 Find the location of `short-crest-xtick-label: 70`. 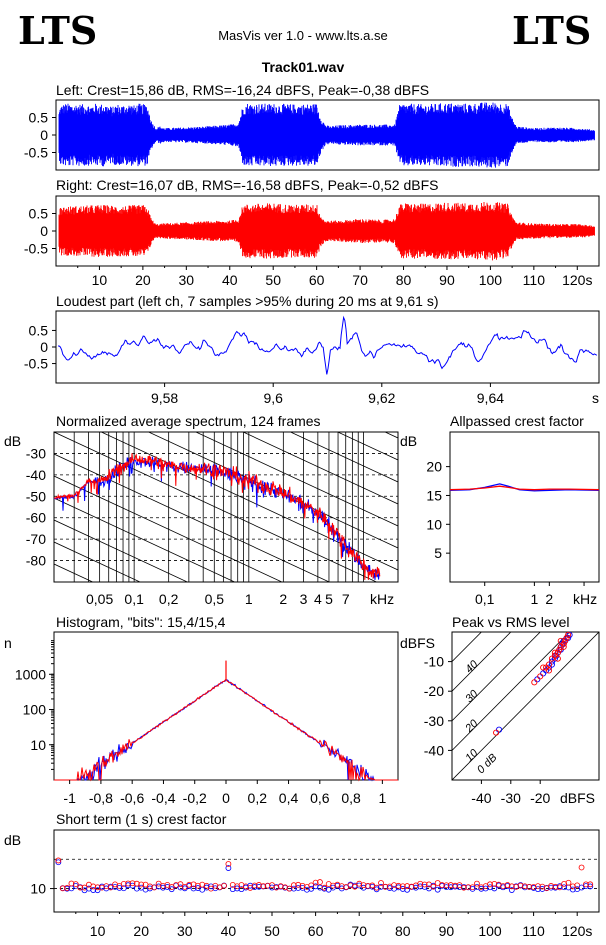

short-crest-xtick-label: 70 is located at coordinates (359, 931).